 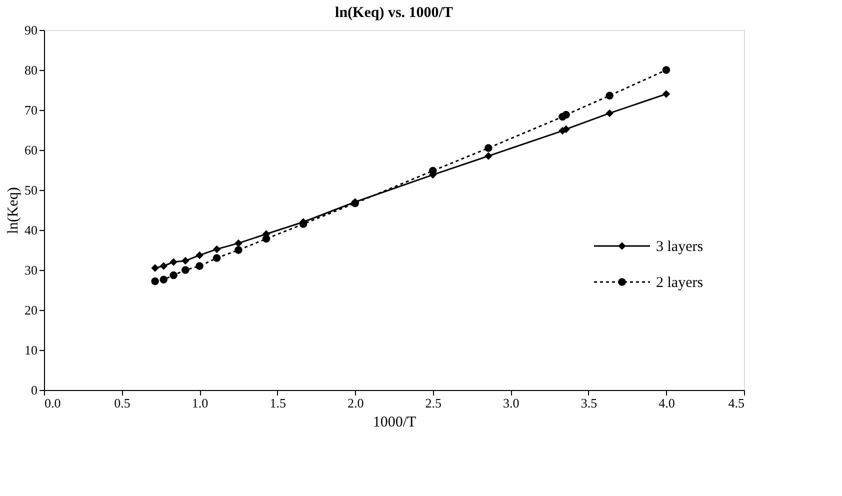 What do you see at coordinates (31, 350) in the screenshot?
I see `y-tick-label: 10` at bounding box center [31, 350].